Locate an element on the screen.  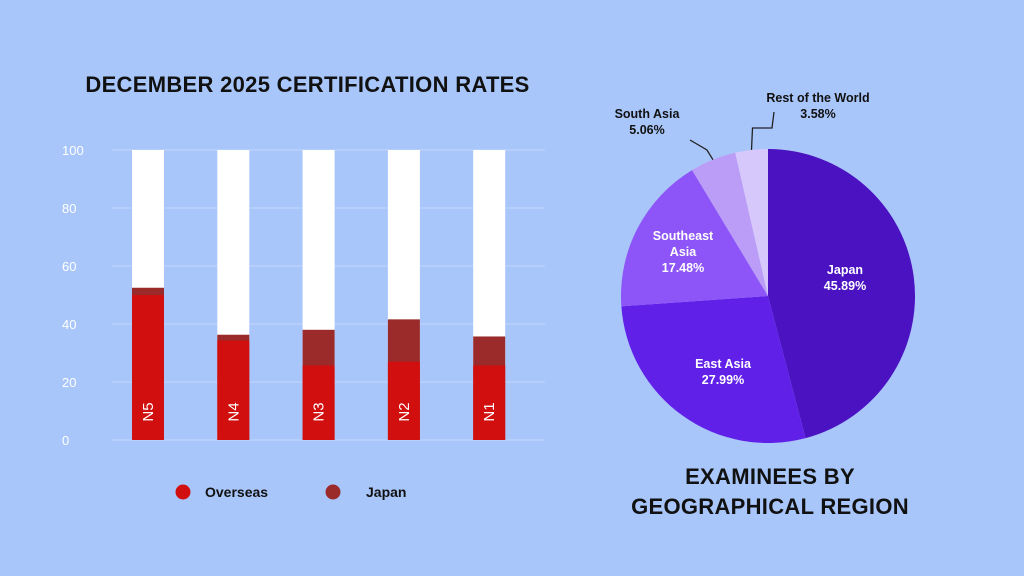
bar-overseas-N4 is located at coordinates (233, 390).